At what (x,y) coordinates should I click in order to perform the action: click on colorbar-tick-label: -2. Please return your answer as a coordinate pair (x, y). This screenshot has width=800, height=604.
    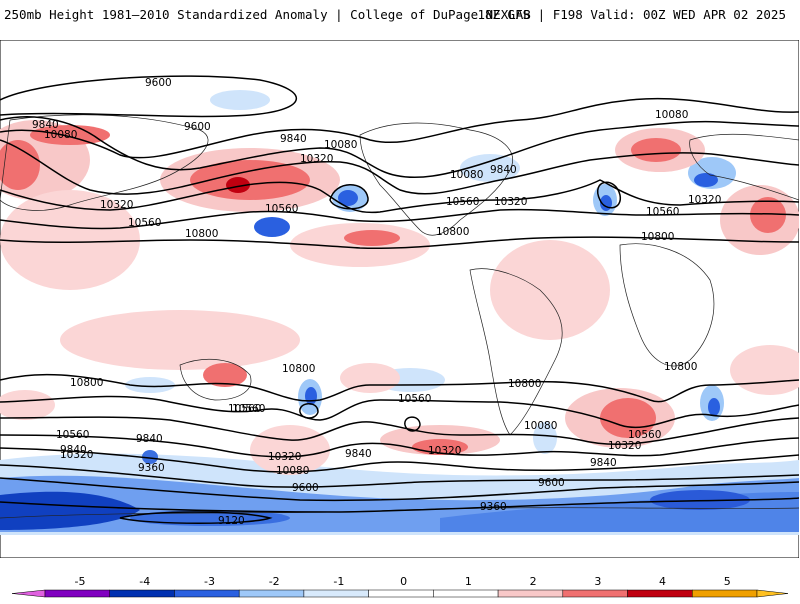
    Looking at the image, I should click on (274, 581).